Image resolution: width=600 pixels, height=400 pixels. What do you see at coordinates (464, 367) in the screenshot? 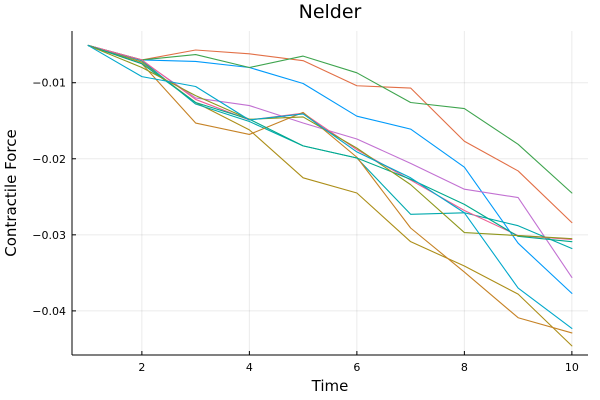
I see `x-tick-label: 8` at bounding box center [464, 367].